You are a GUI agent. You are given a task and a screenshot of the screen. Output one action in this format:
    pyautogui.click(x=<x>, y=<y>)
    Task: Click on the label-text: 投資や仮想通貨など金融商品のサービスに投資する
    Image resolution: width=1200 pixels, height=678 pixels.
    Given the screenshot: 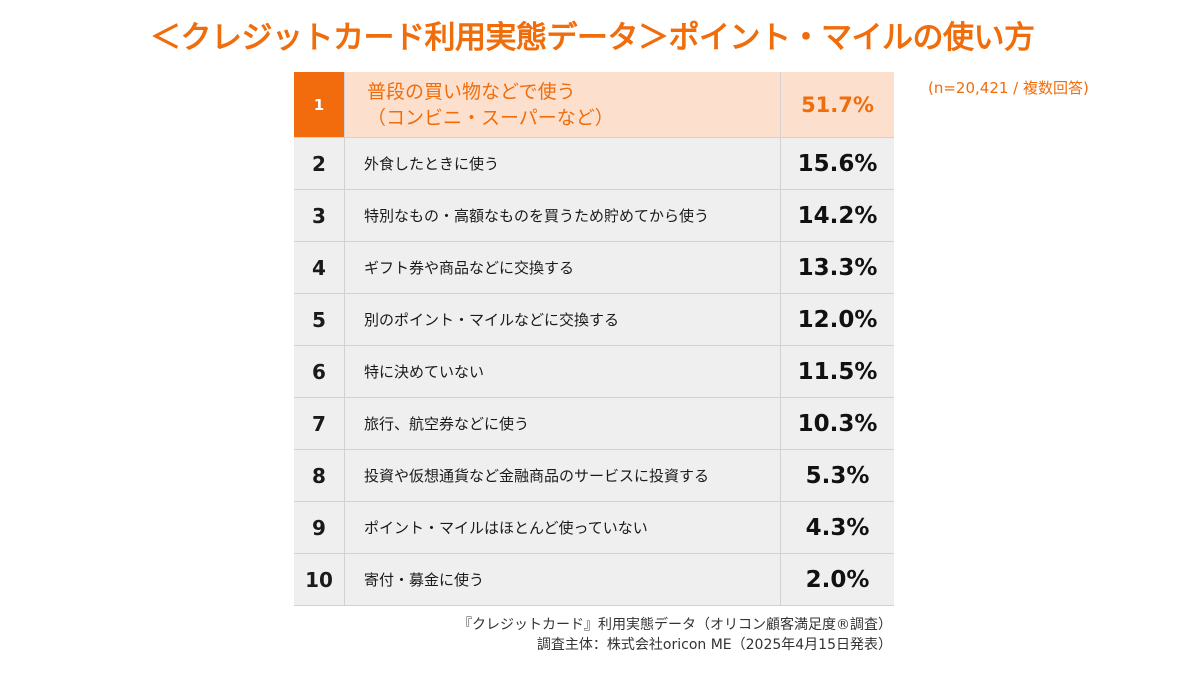 What is the action you would take?
    pyautogui.click(x=537, y=476)
    